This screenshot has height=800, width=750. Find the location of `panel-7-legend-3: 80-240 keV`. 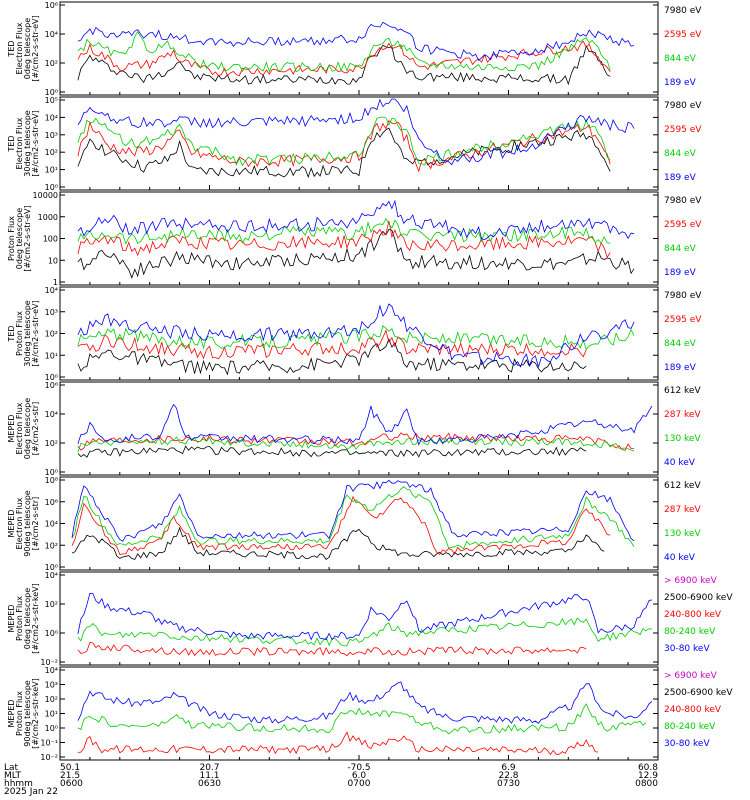

panel-7-legend-3: 80-240 keV is located at coordinates (690, 727).